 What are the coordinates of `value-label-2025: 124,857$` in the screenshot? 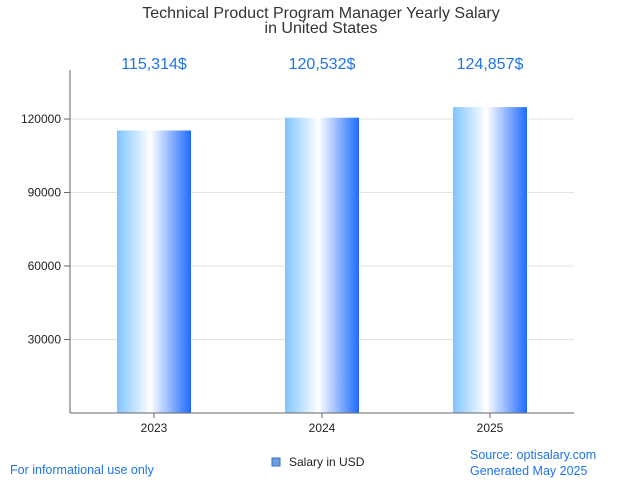 It's located at (490, 64).